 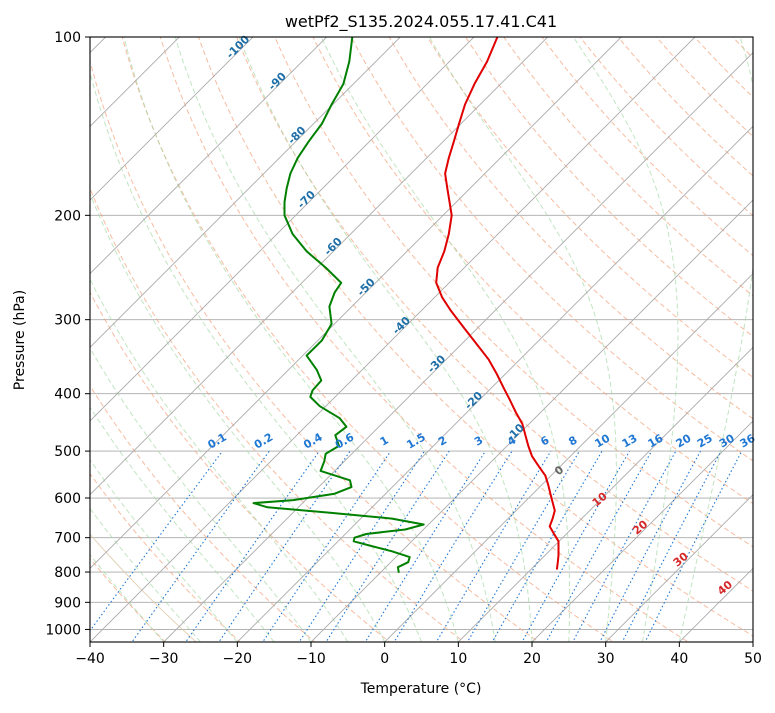 I want to click on y-tick-label: 800, so click(x=67, y=573).